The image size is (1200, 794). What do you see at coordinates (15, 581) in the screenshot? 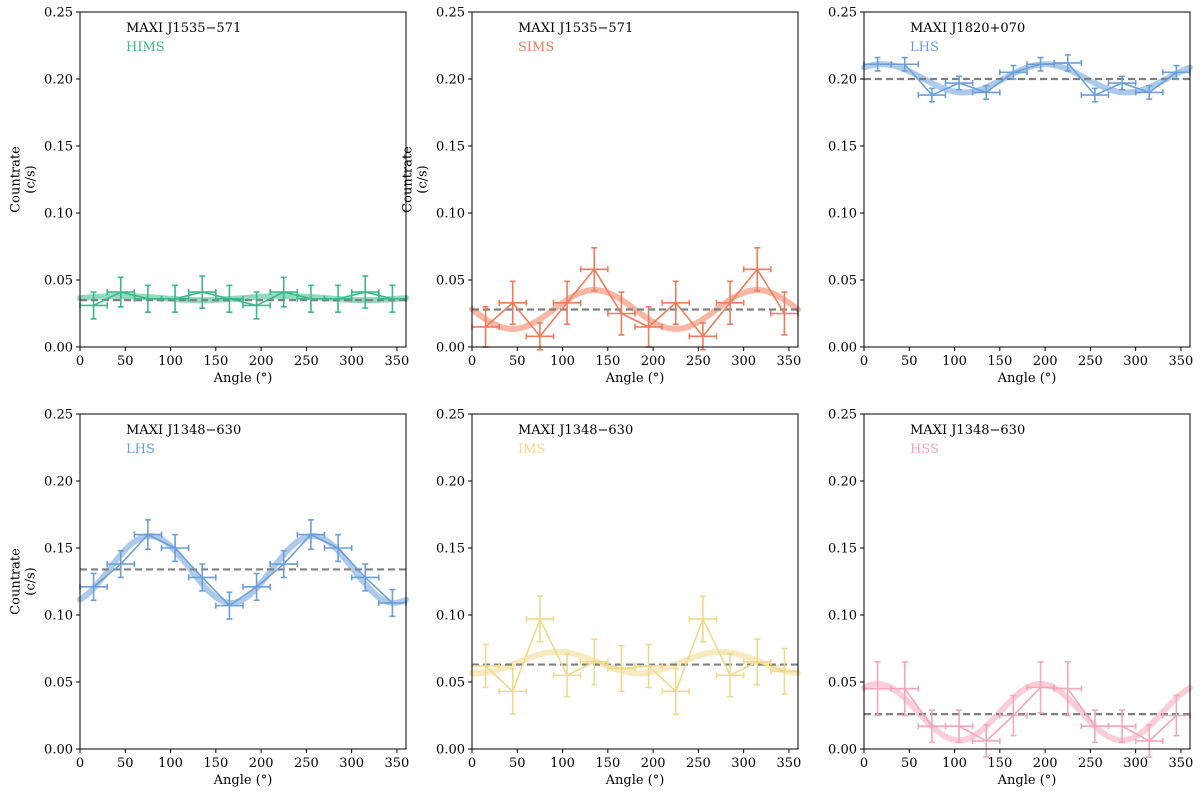
I see `y-axis-label-line1: Countrate` at bounding box center [15, 581].